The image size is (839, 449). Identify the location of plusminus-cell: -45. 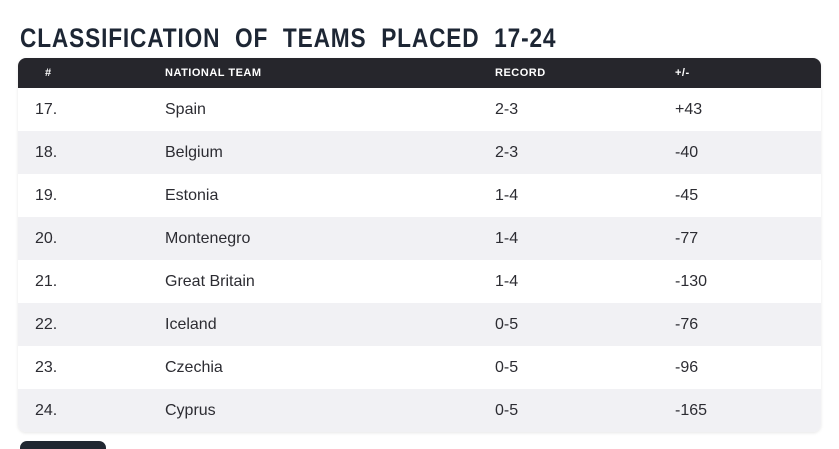
(687, 195).